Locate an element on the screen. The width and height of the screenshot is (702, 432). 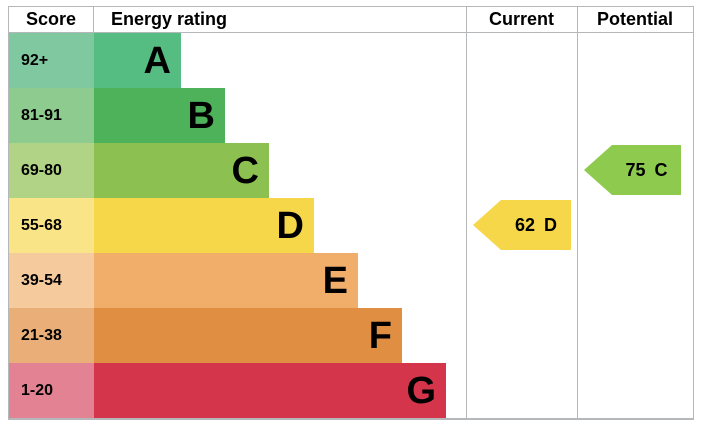
band-bar-g: G is located at coordinates (270, 390).